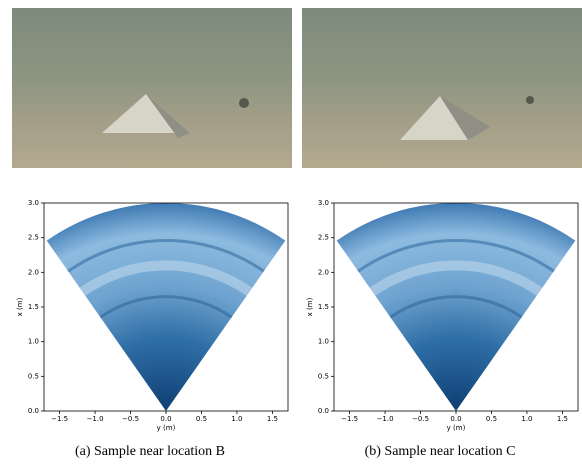 The height and width of the screenshot is (472, 582). What do you see at coordinates (440, 451) in the screenshot?
I see `caption: (b) Sample near location C` at bounding box center [440, 451].